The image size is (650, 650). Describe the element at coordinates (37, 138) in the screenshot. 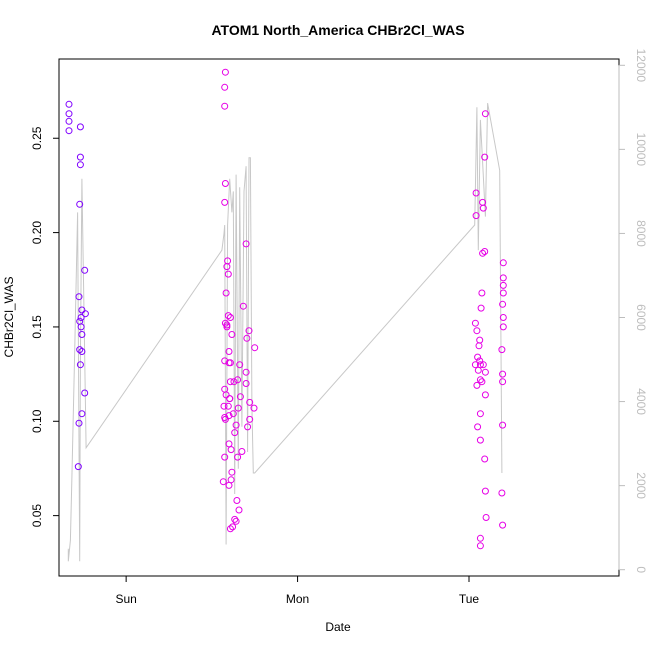

I see `y-tick-label: 0.25` at that location.